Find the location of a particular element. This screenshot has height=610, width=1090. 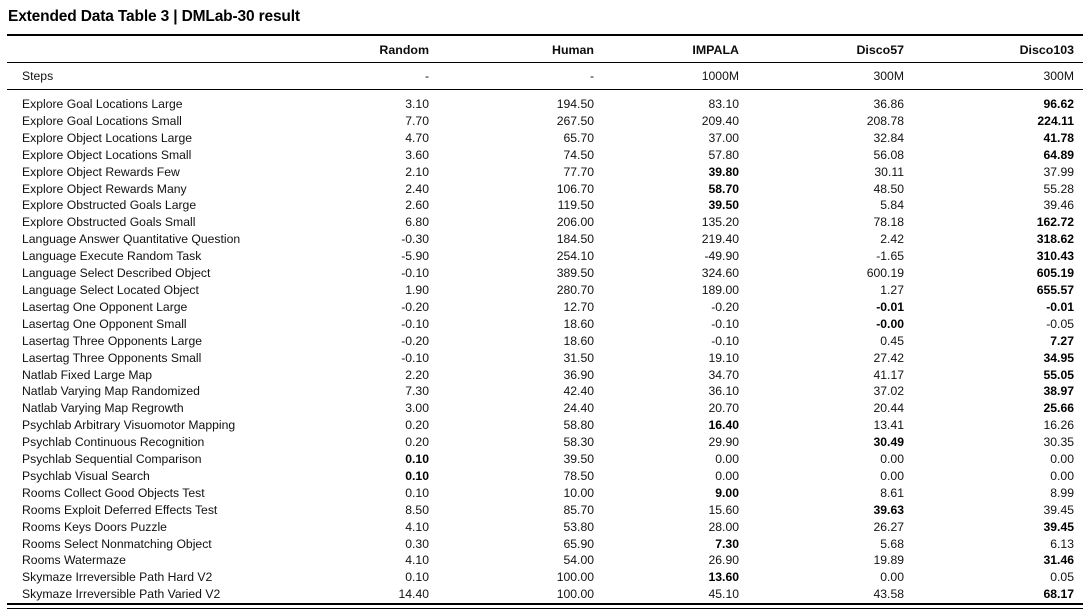

cell-random: -0.10 is located at coordinates (415, 273).